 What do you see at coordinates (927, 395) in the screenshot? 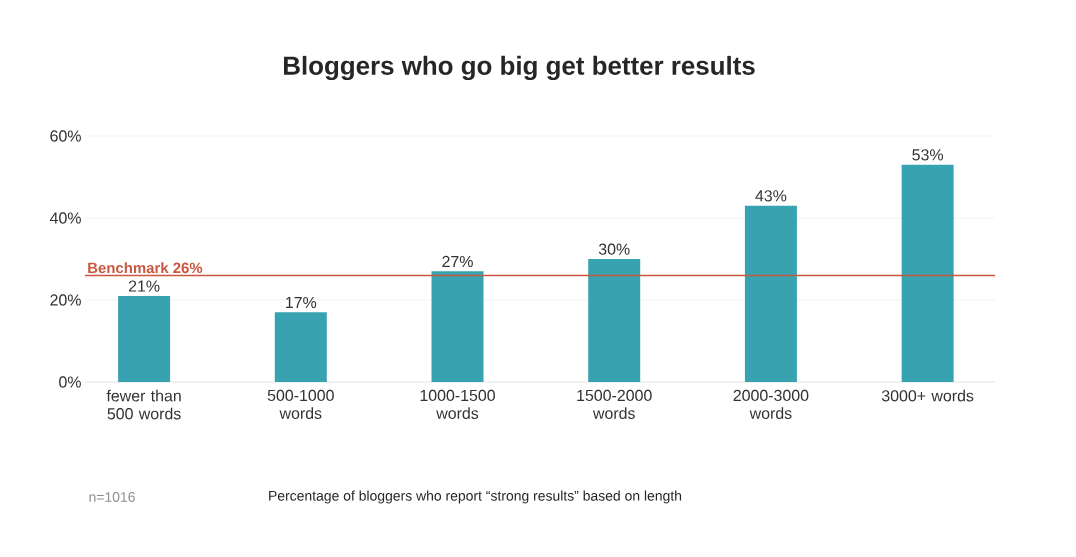
I see `x-tick-label: 3000+ words` at bounding box center [927, 395].